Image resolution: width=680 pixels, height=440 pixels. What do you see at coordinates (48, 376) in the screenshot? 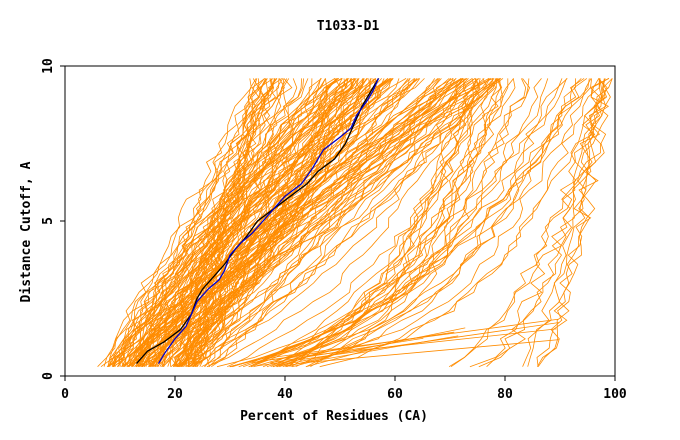
I see `y-tick-label: 0` at bounding box center [48, 376].